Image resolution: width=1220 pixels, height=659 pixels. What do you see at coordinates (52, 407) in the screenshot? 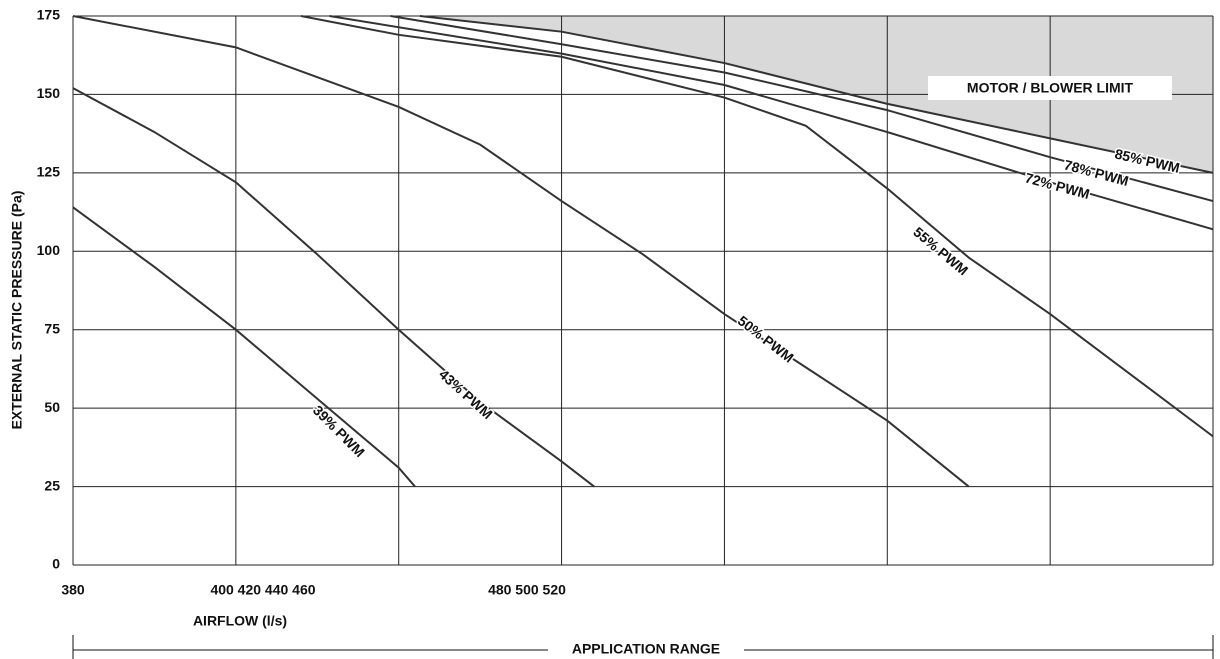
I see `y-tick-label: 50` at bounding box center [52, 407].